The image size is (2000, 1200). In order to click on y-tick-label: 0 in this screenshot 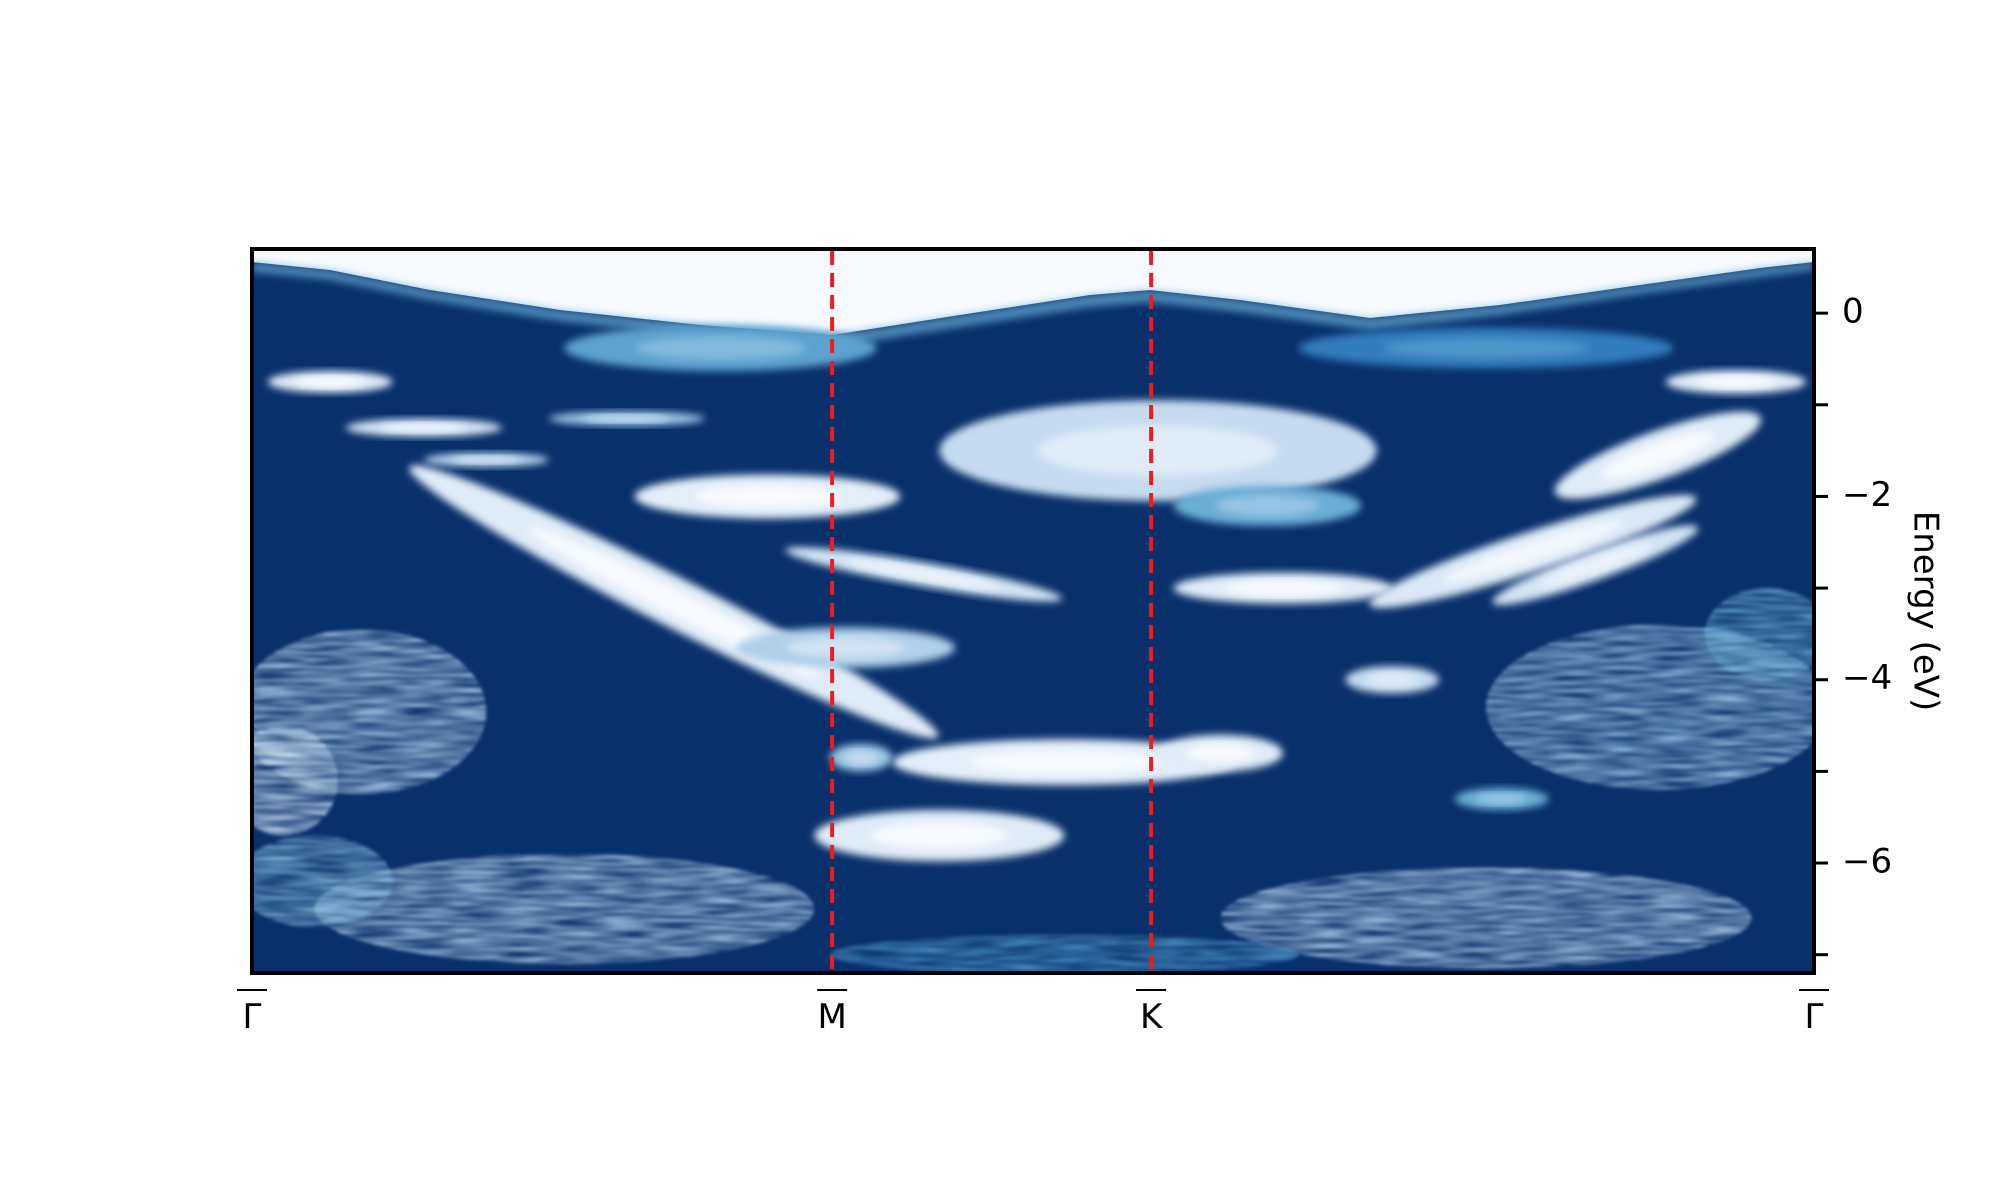, I will do `click(1853, 312)`.